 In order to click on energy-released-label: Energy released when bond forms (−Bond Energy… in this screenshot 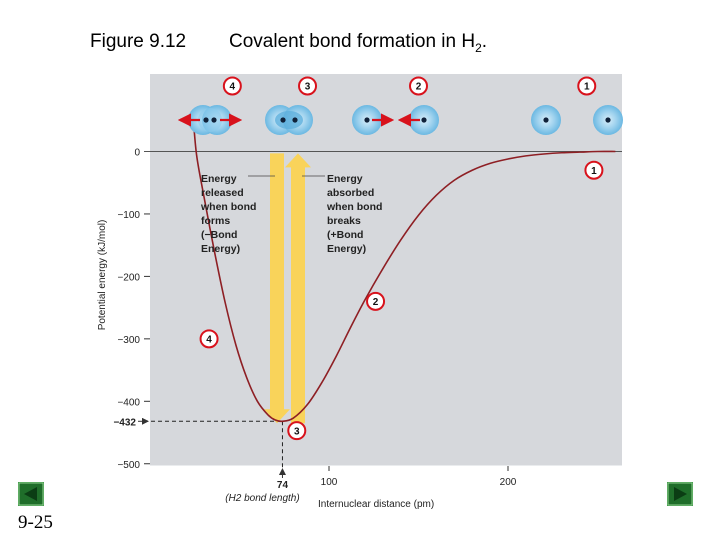, I will do `click(228, 214)`.